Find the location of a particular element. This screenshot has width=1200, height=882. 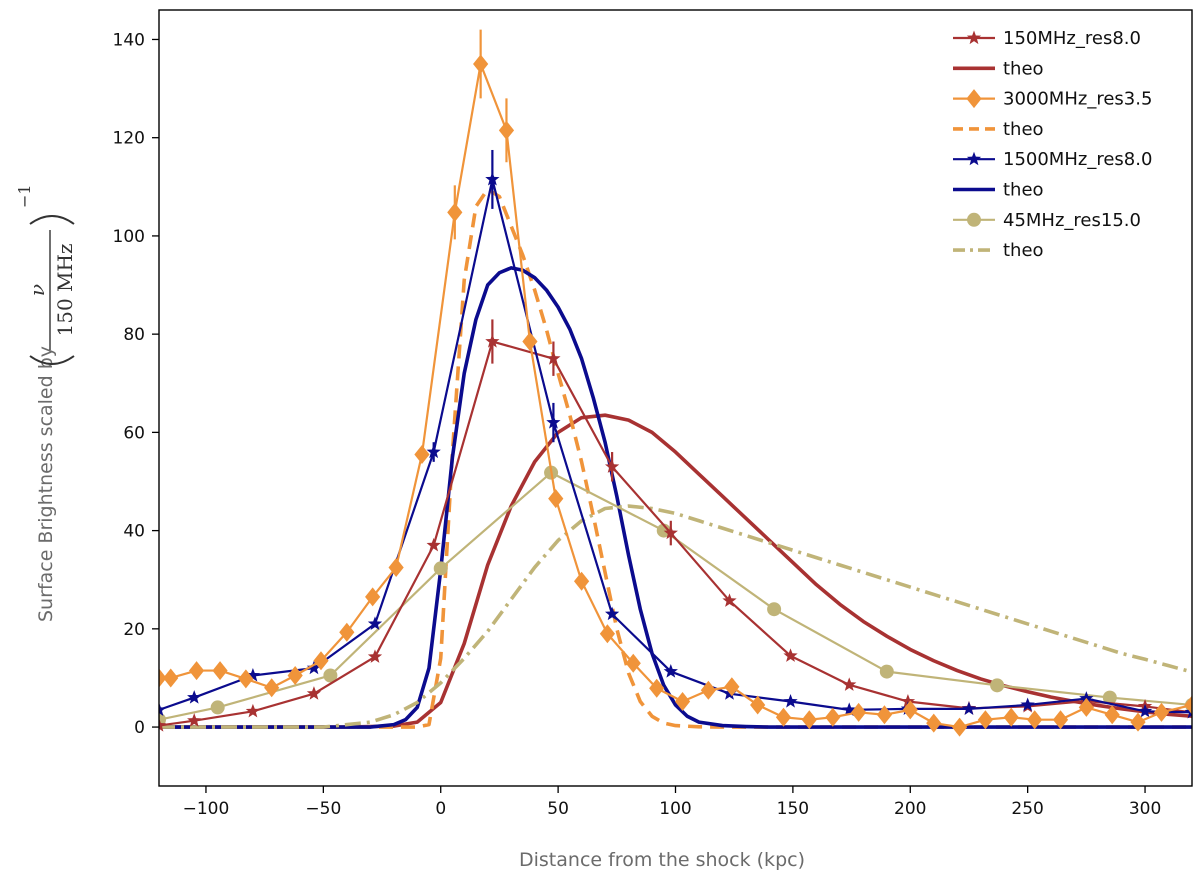

legend-entry: 150MHz_res8.0 is located at coordinates (1047, 38).